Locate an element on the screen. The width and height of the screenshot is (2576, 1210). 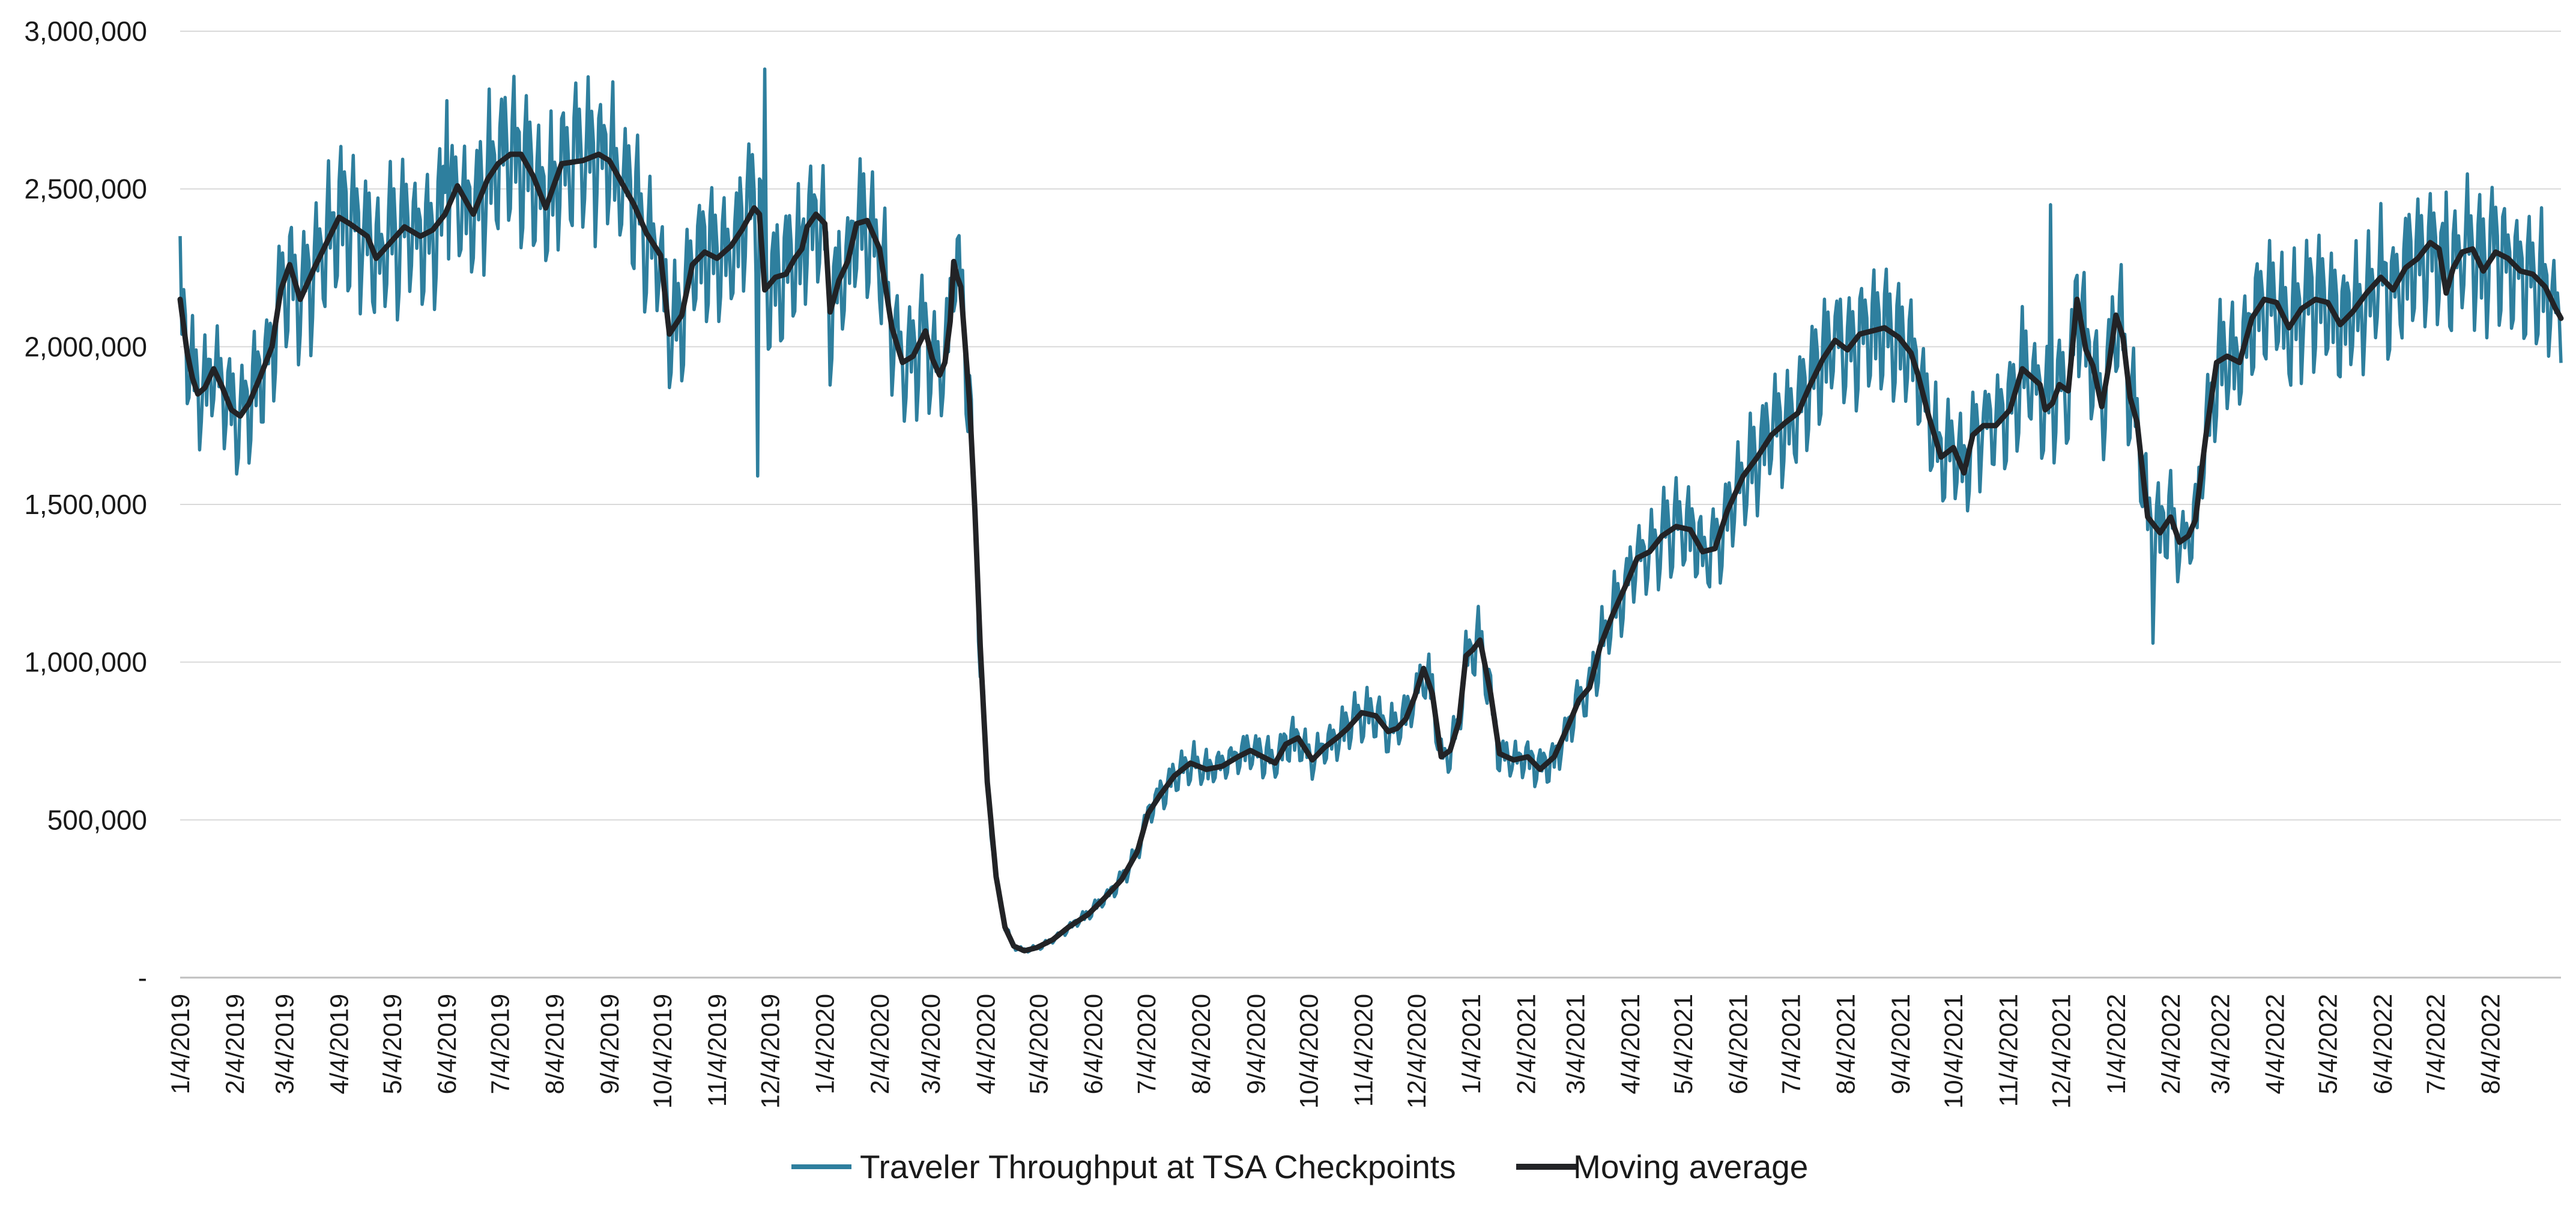
x-tick-label: 8/4/2020 is located at coordinates (1201, 1044).